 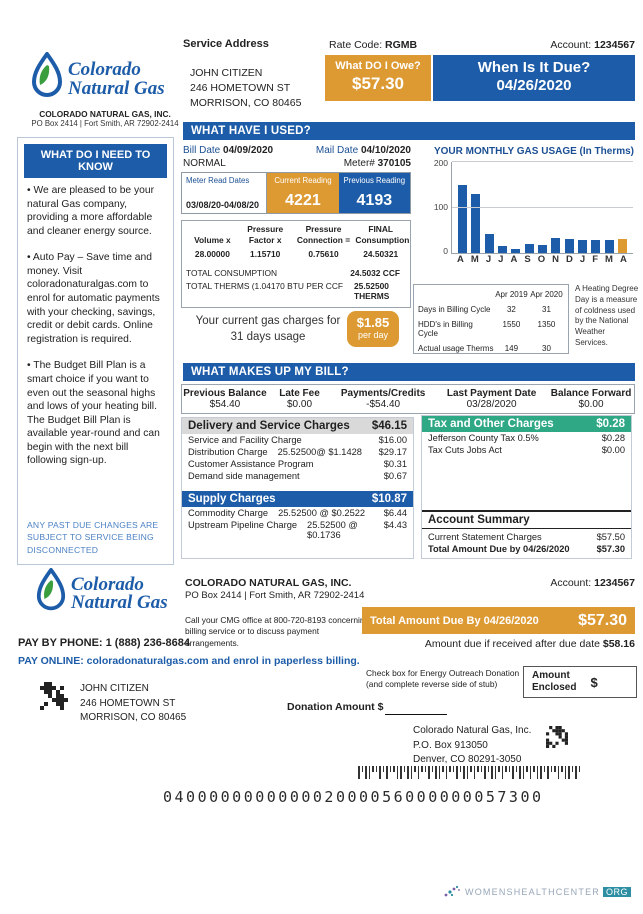 What do you see at coordinates (275, 595) in the screenshot?
I see `stub-company-address: PO Box 2414 | Fort Smith, AR 72902-2414` at bounding box center [275, 595].